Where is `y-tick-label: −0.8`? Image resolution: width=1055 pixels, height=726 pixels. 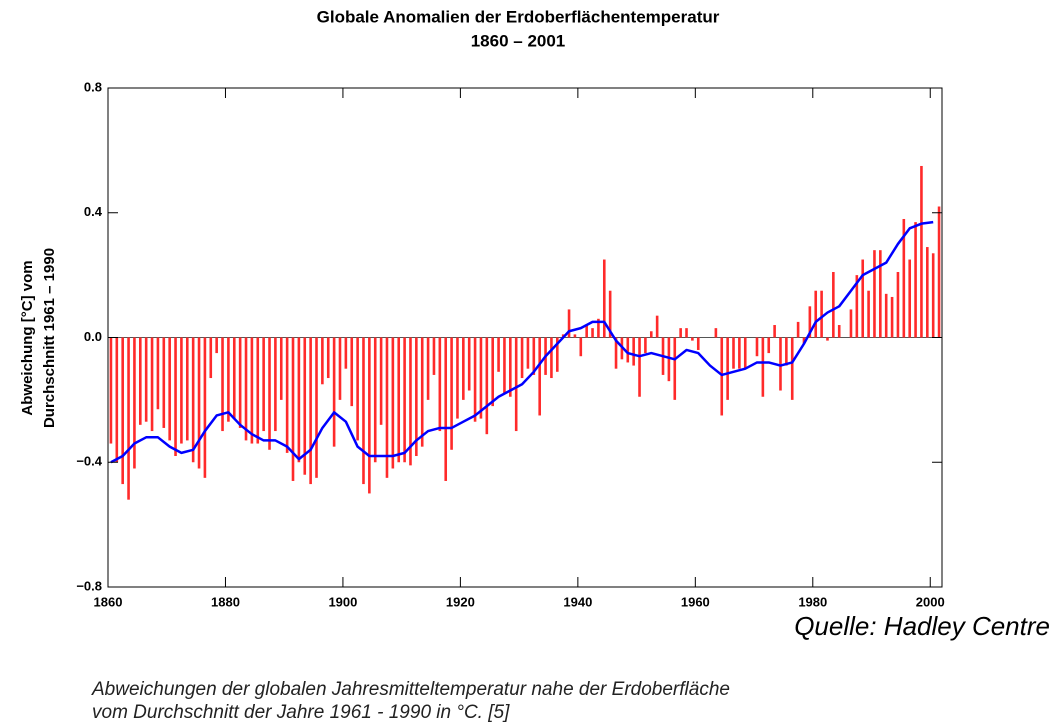
y-tick-label: −0.8 is located at coordinates (89, 585).